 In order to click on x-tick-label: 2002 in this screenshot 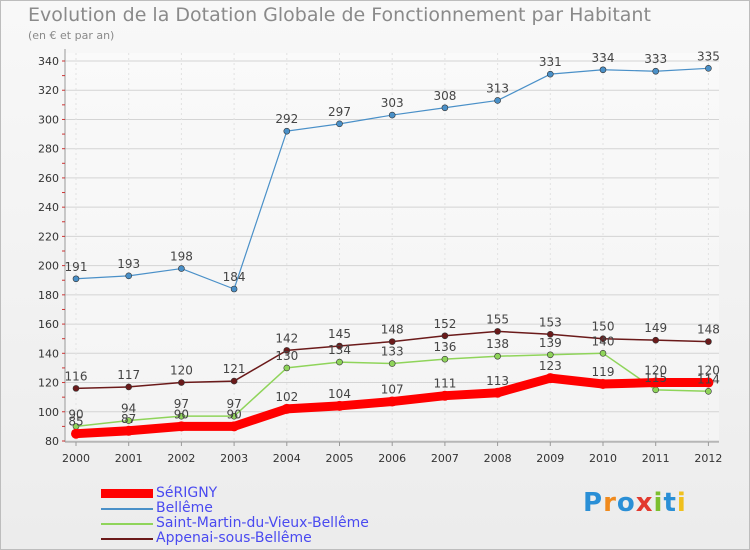, I will do `click(181, 458)`.